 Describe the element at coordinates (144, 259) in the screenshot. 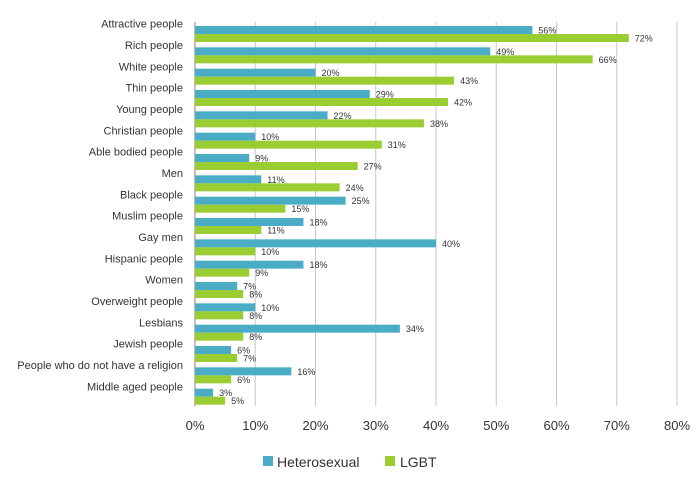

I see `category-label: Hispanic people` at that location.